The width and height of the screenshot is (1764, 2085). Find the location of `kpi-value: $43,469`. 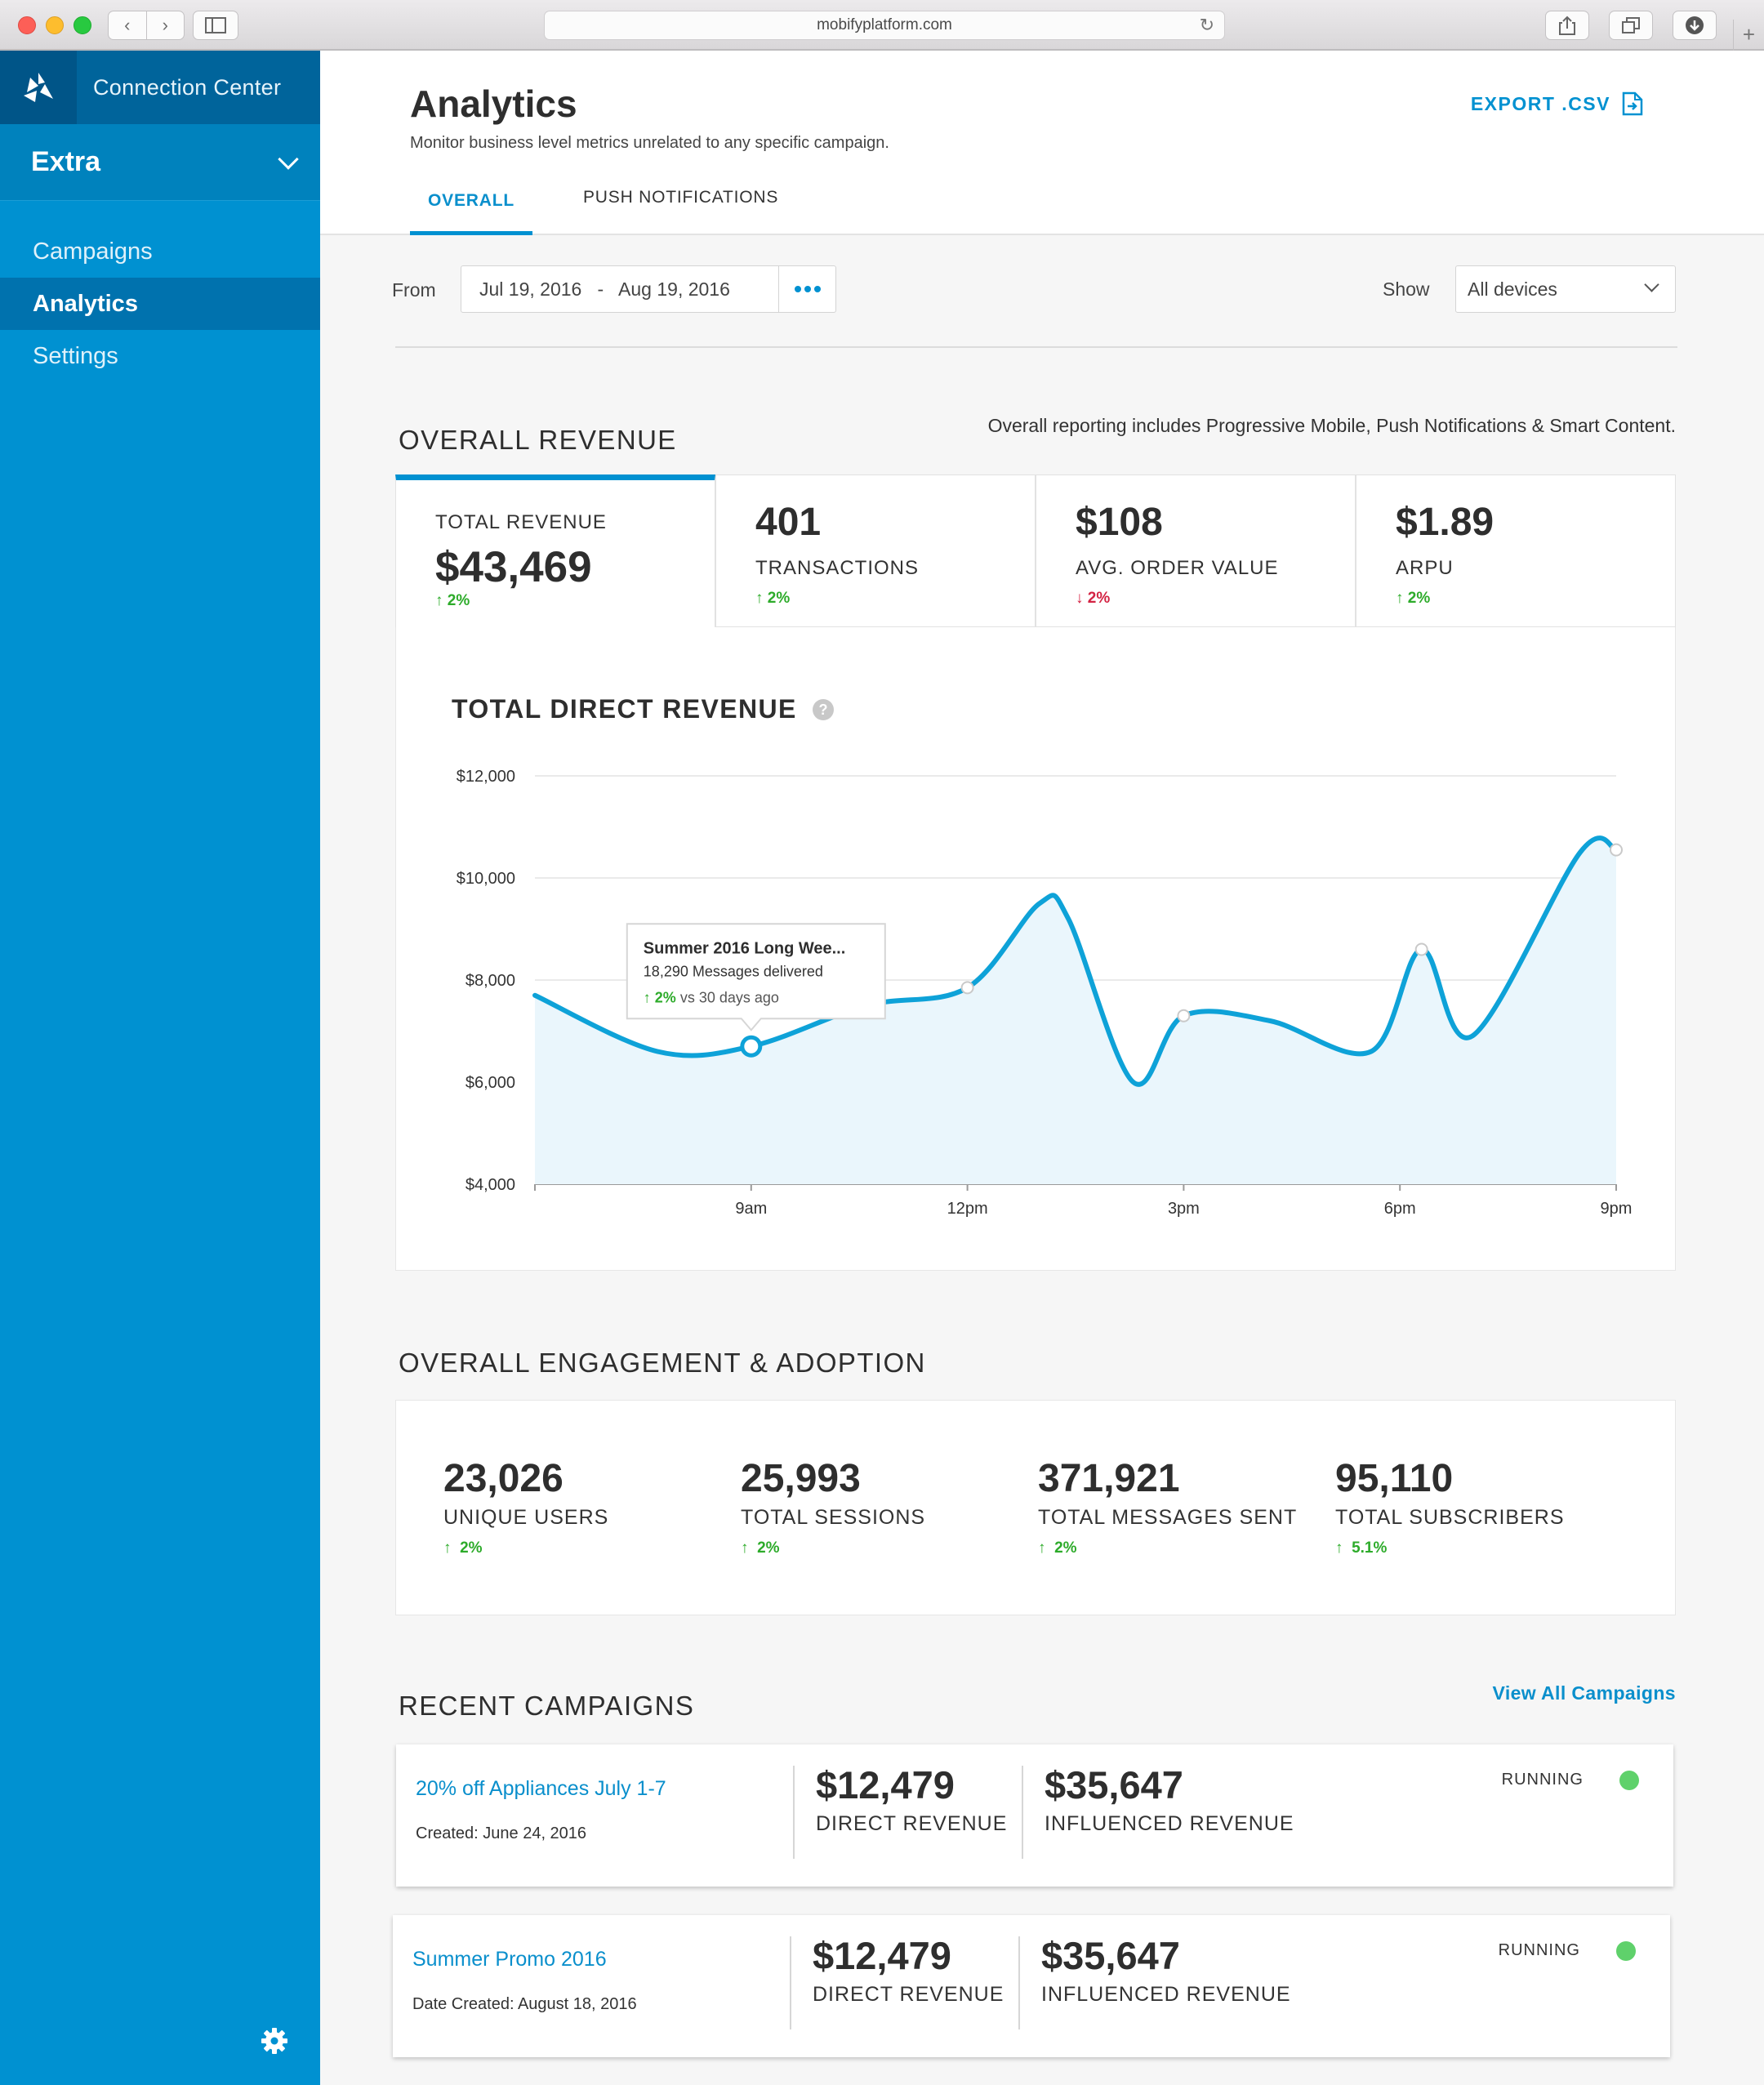

kpi-value: $43,469 is located at coordinates (513, 567).